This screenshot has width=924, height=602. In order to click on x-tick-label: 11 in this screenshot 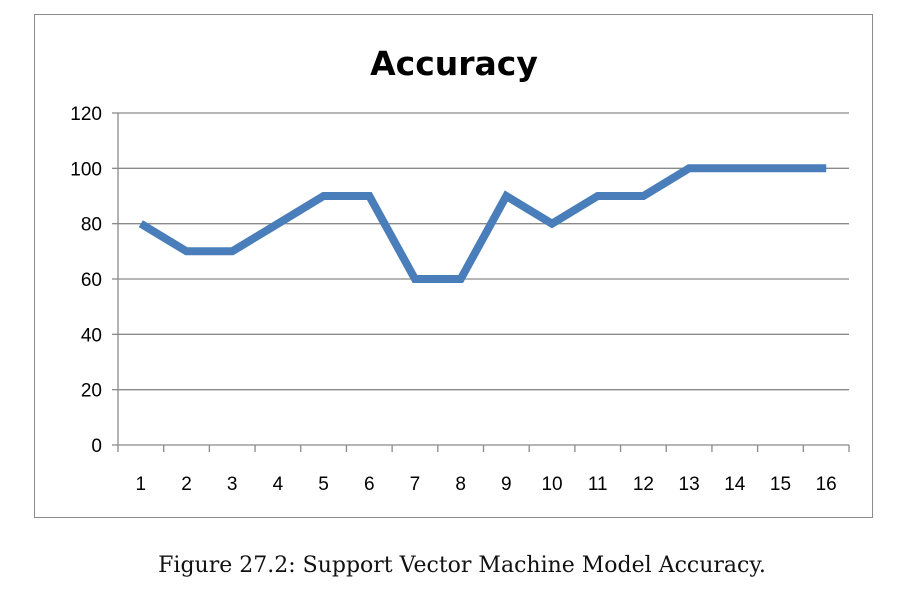, I will do `click(598, 484)`.